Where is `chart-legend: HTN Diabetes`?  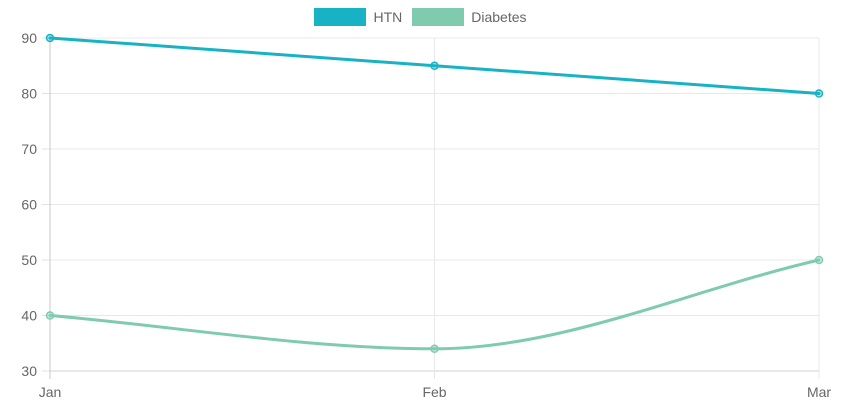
chart-legend: HTN Diabetes is located at coordinates (420, 17).